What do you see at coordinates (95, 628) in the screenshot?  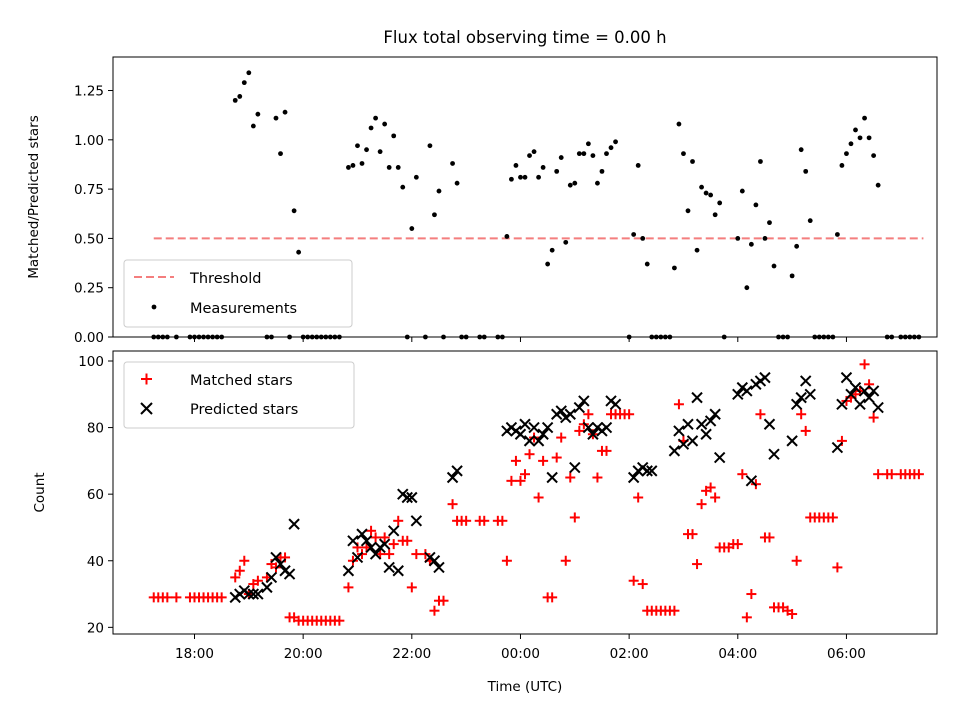 I see `count-y-tick-label: 20` at bounding box center [95, 628].